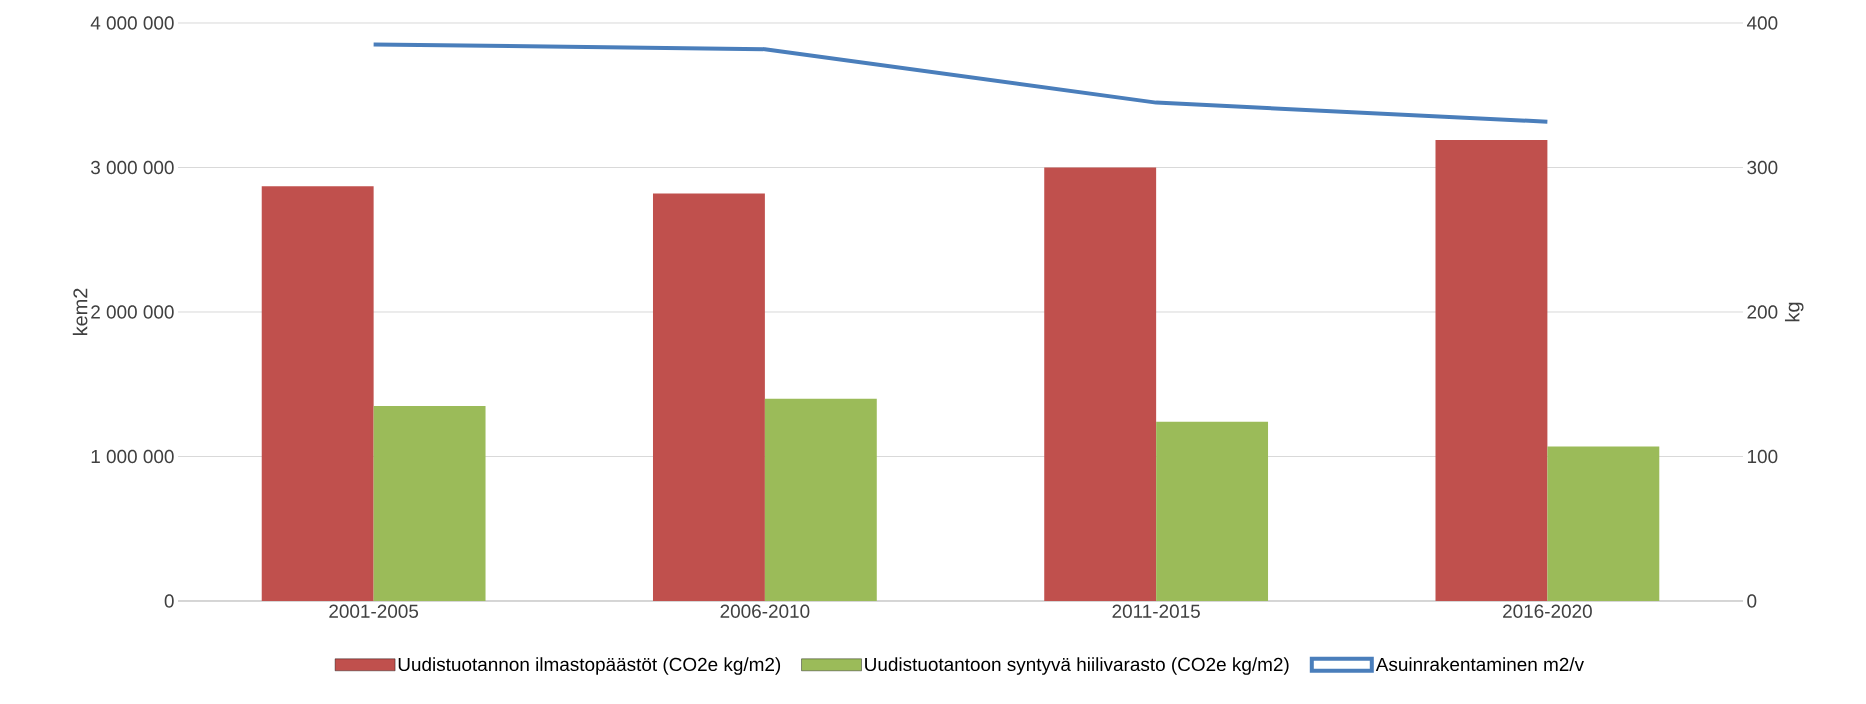 This screenshot has height=704, width=1866. What do you see at coordinates (169, 601) in the screenshot?
I see `y-tick-label: 0` at bounding box center [169, 601].